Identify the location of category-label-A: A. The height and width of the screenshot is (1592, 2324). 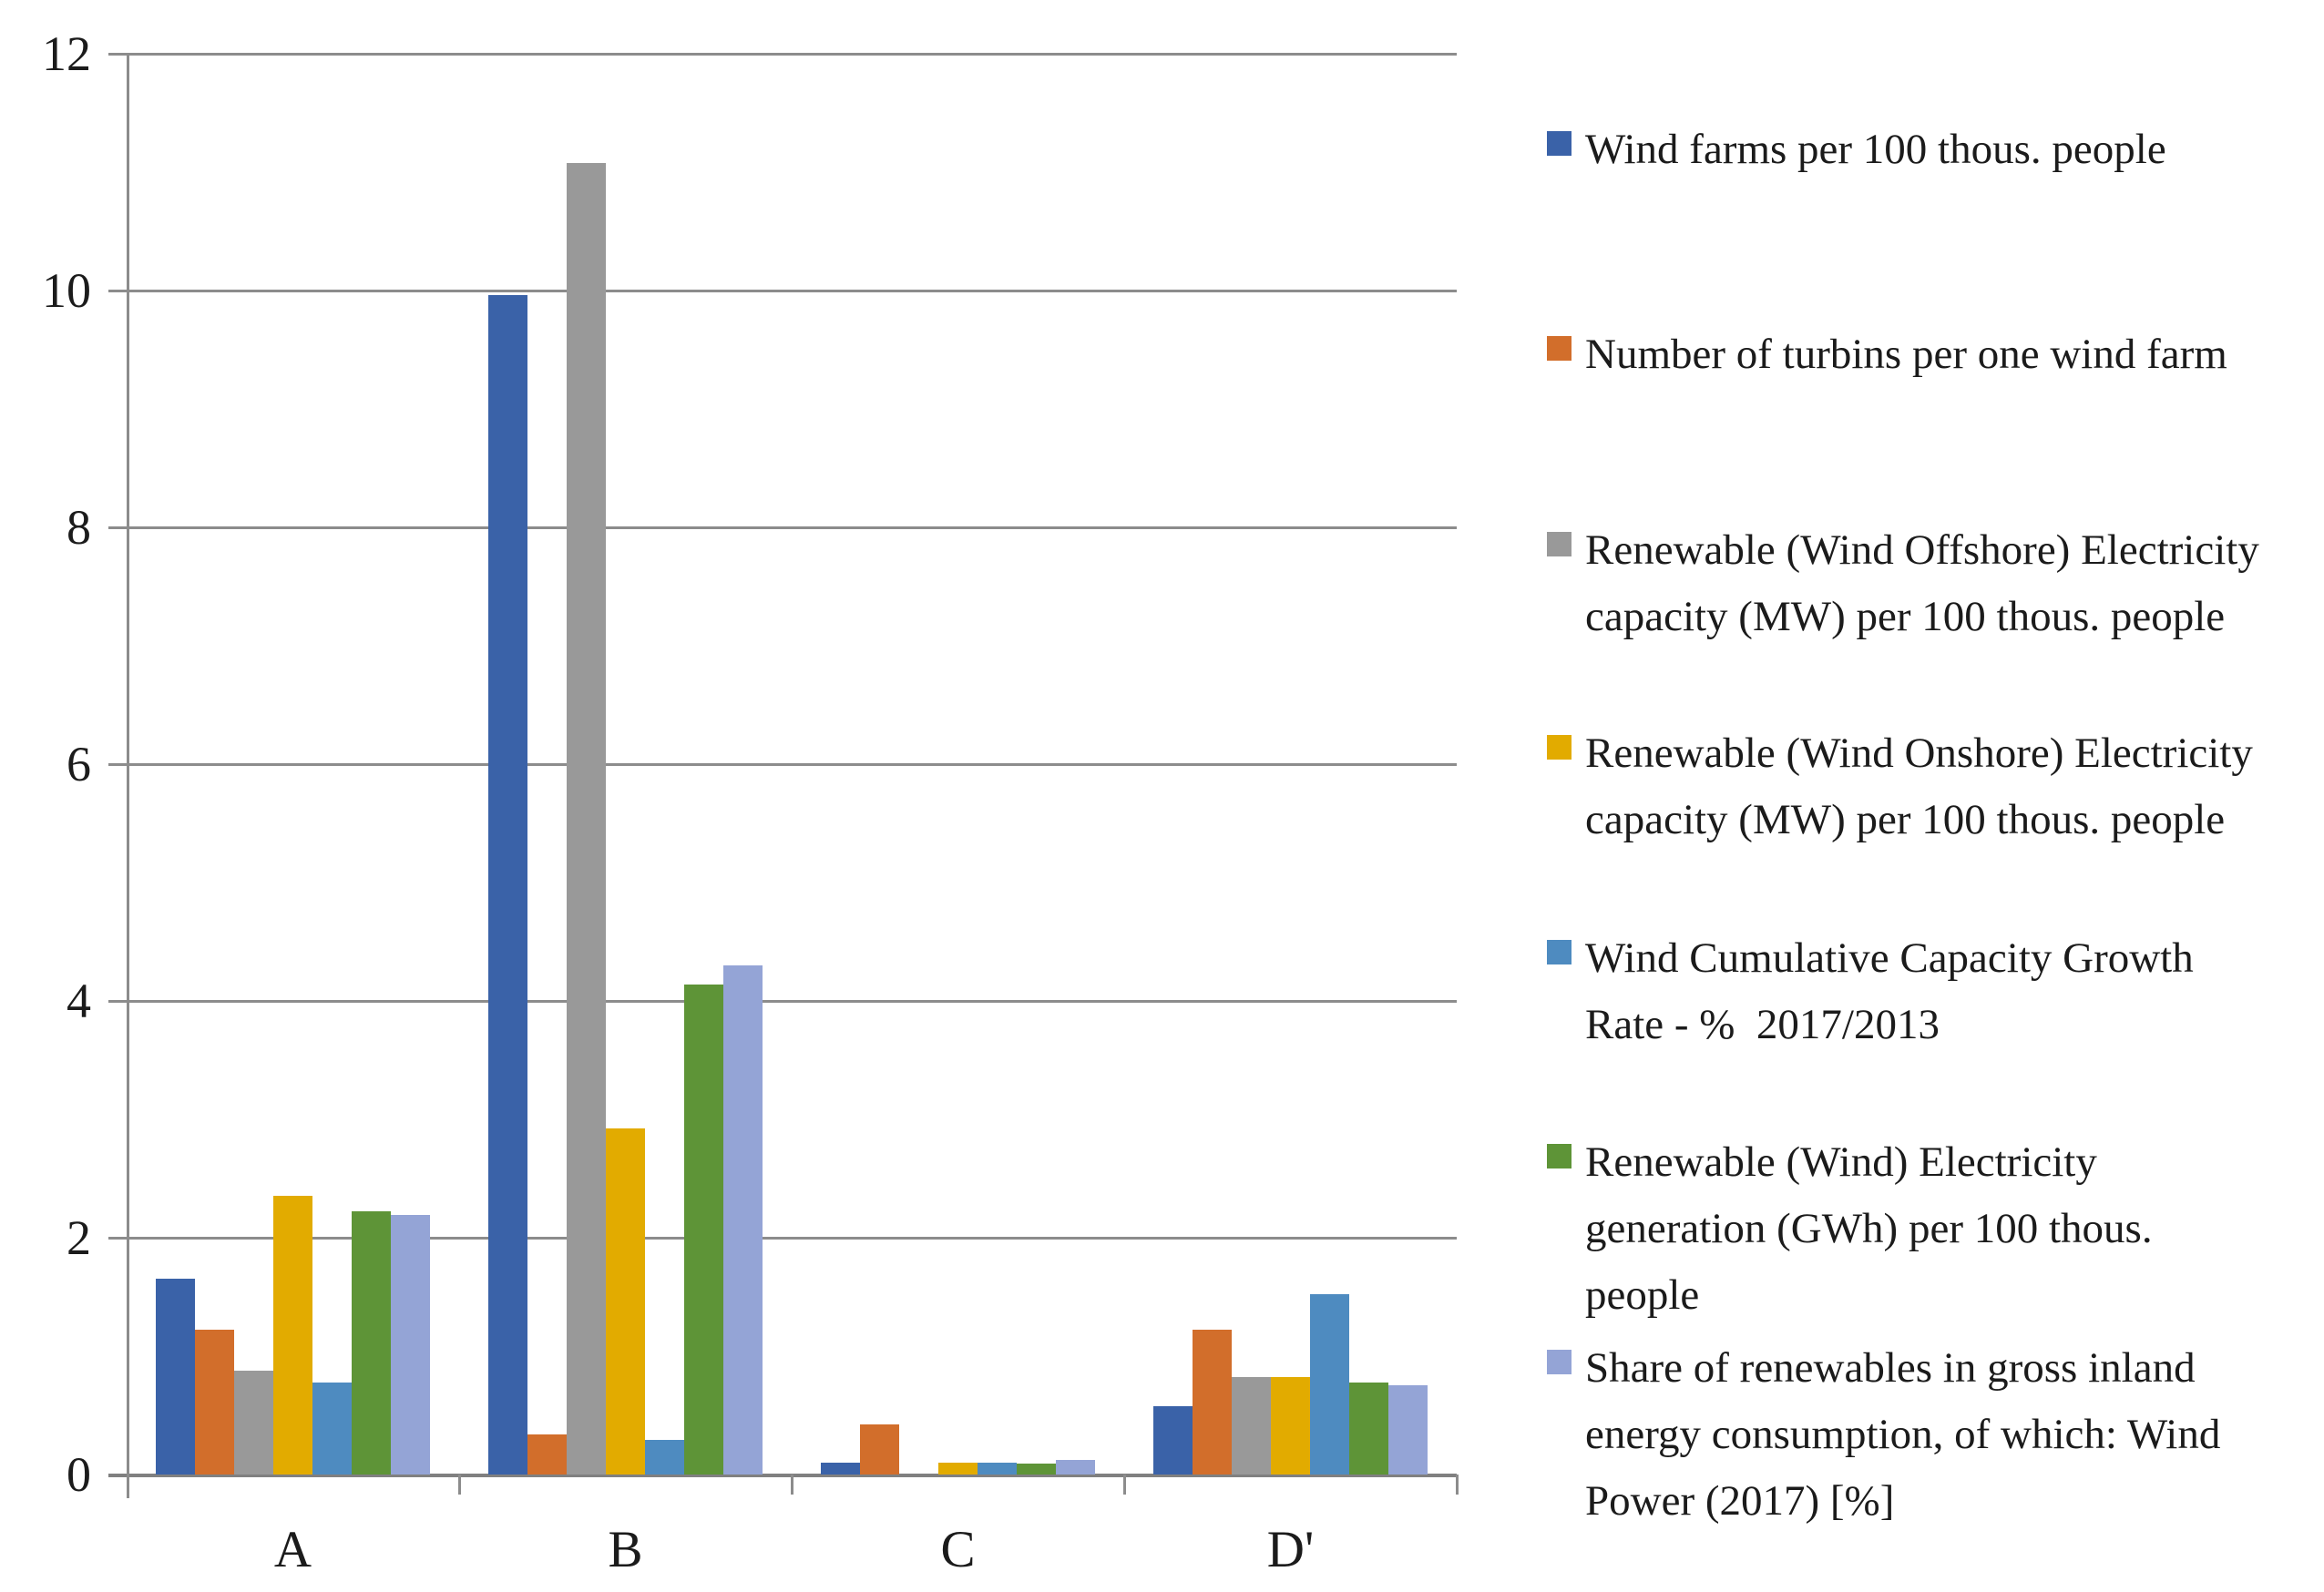
(292, 1549).